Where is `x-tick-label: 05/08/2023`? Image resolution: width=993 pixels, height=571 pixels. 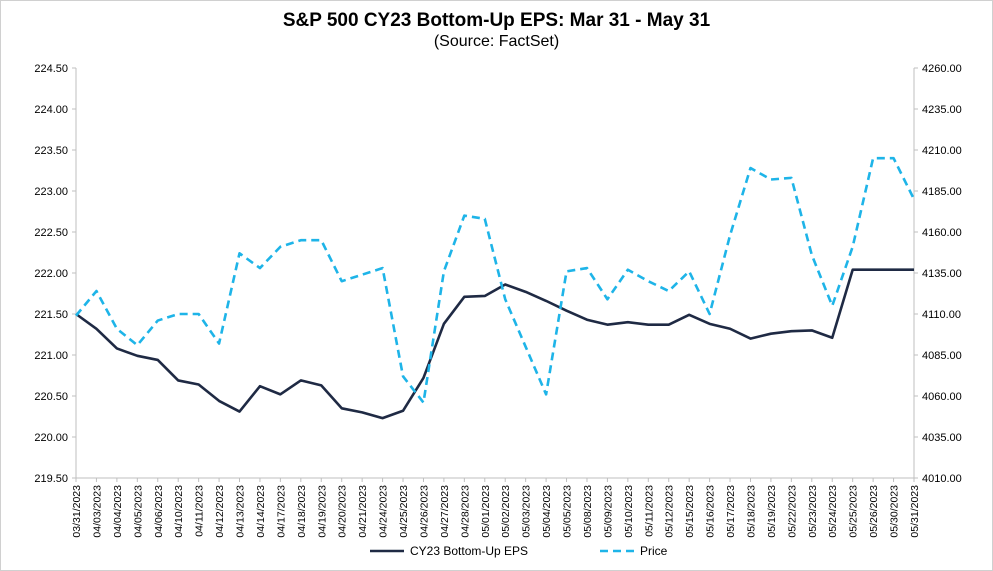
x-tick-label: 05/08/2023 is located at coordinates (588, 511).